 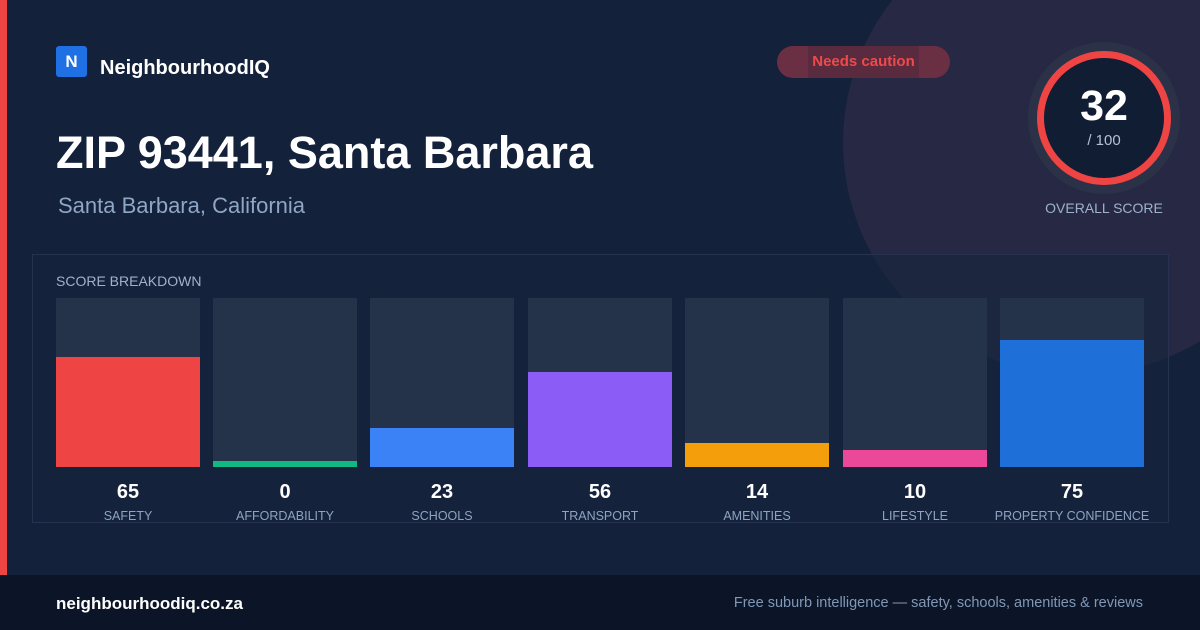 What do you see at coordinates (285, 492) in the screenshot?
I see `metric-value: 0` at bounding box center [285, 492].